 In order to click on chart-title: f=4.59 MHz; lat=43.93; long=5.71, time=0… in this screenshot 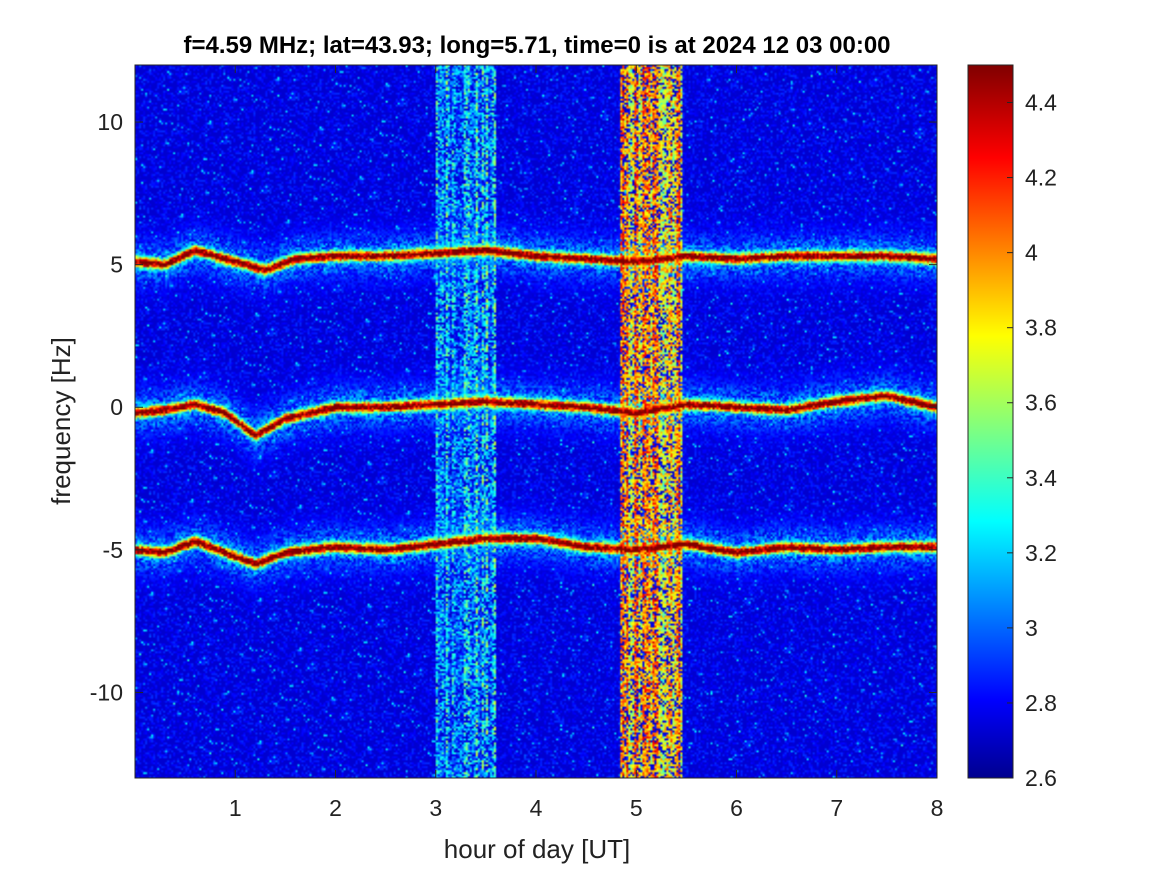, I will do `click(536, 45)`.